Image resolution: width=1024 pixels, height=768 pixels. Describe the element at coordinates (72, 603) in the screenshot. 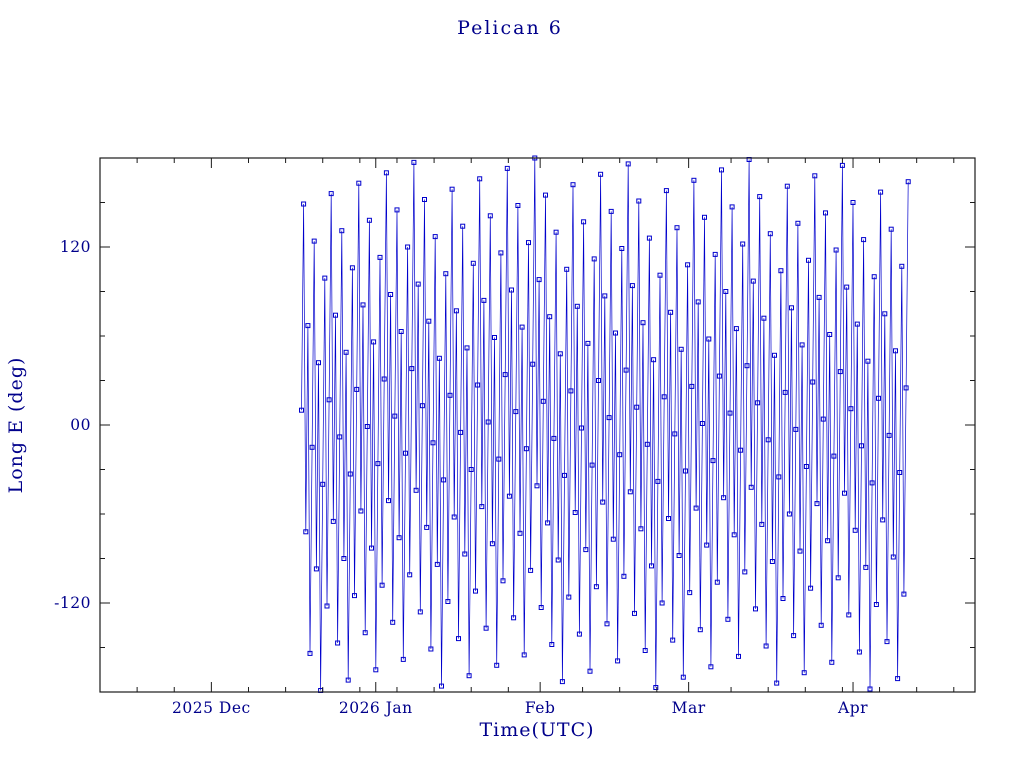

I see `y-tick-label: -120` at that location.